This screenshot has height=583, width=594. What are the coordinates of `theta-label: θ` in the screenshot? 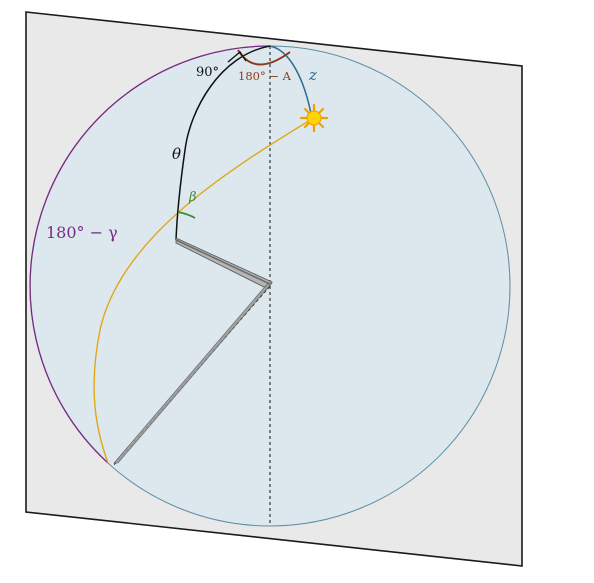 It's located at (176, 154).